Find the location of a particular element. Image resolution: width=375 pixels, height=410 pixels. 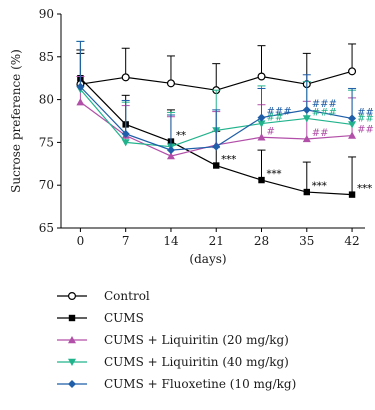

y-tick-label: 80 is located at coordinates (46, 100).